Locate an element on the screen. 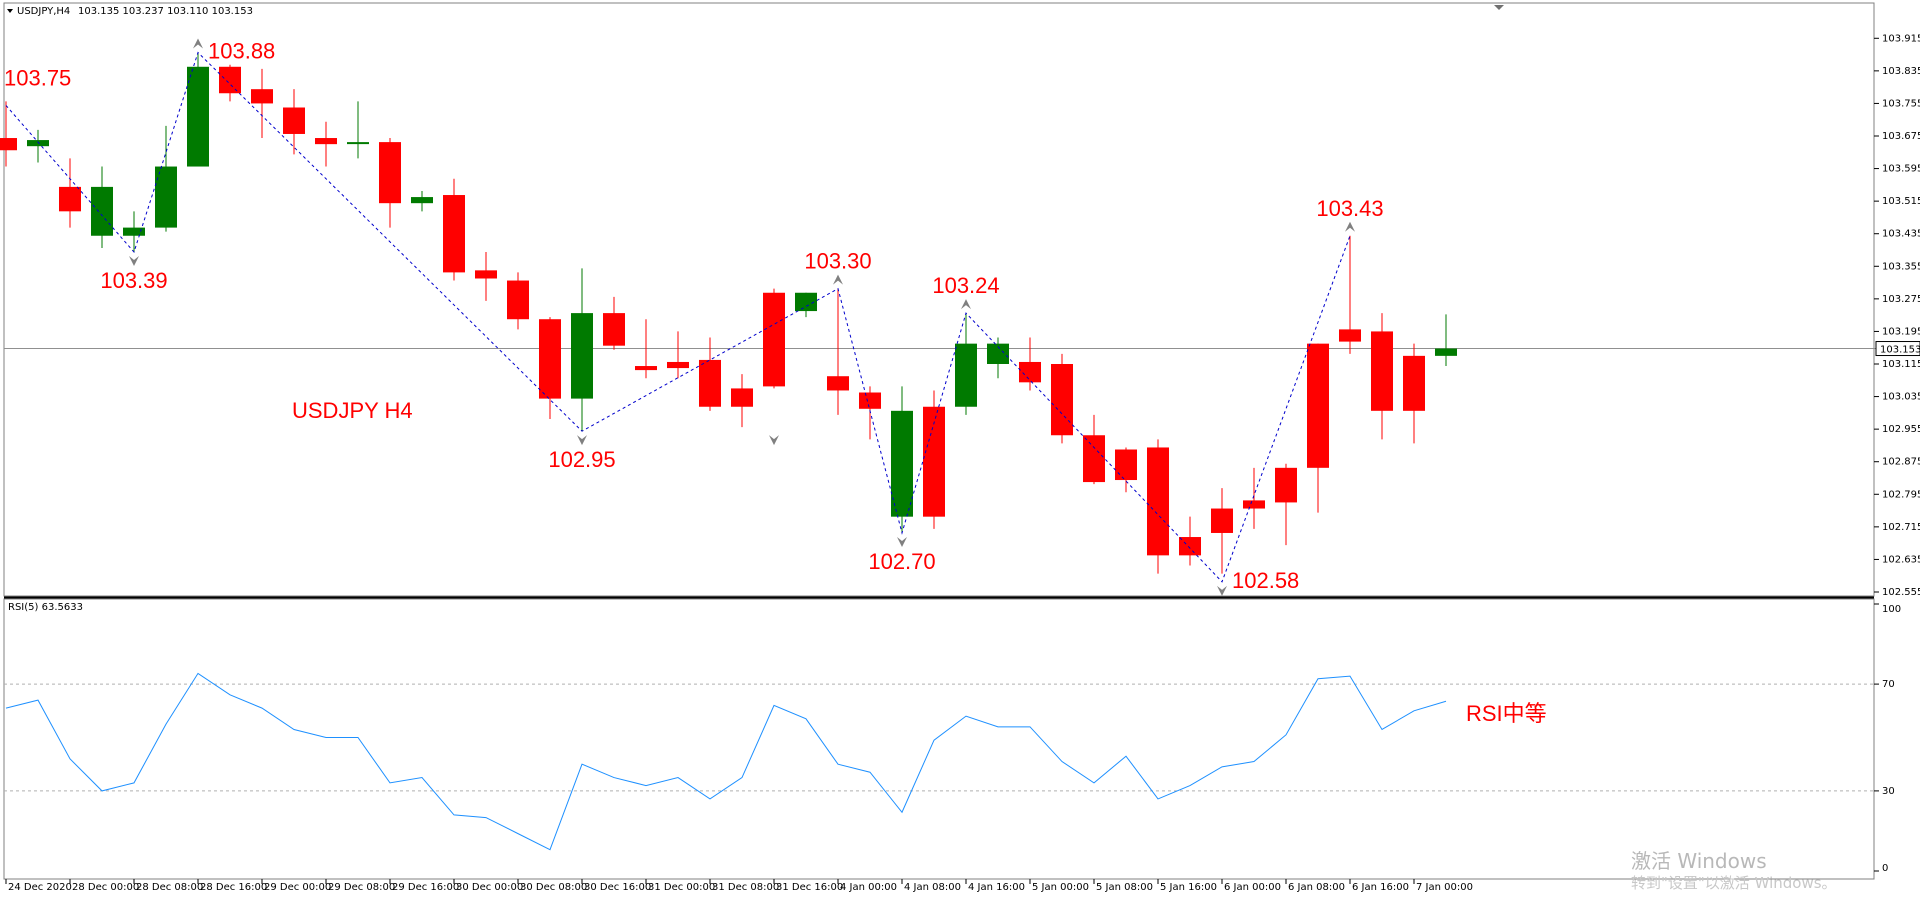  rsi-series is located at coordinates (726, 761).